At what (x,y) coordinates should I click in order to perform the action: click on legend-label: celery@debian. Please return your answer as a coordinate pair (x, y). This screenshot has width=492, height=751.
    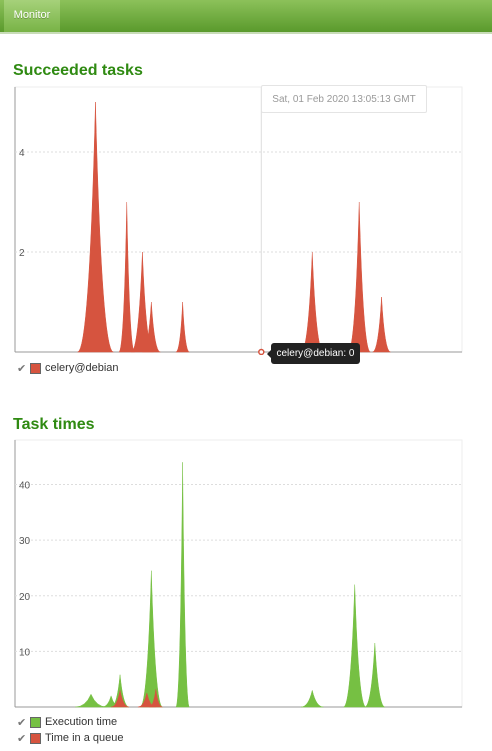
    Looking at the image, I should click on (82, 368).